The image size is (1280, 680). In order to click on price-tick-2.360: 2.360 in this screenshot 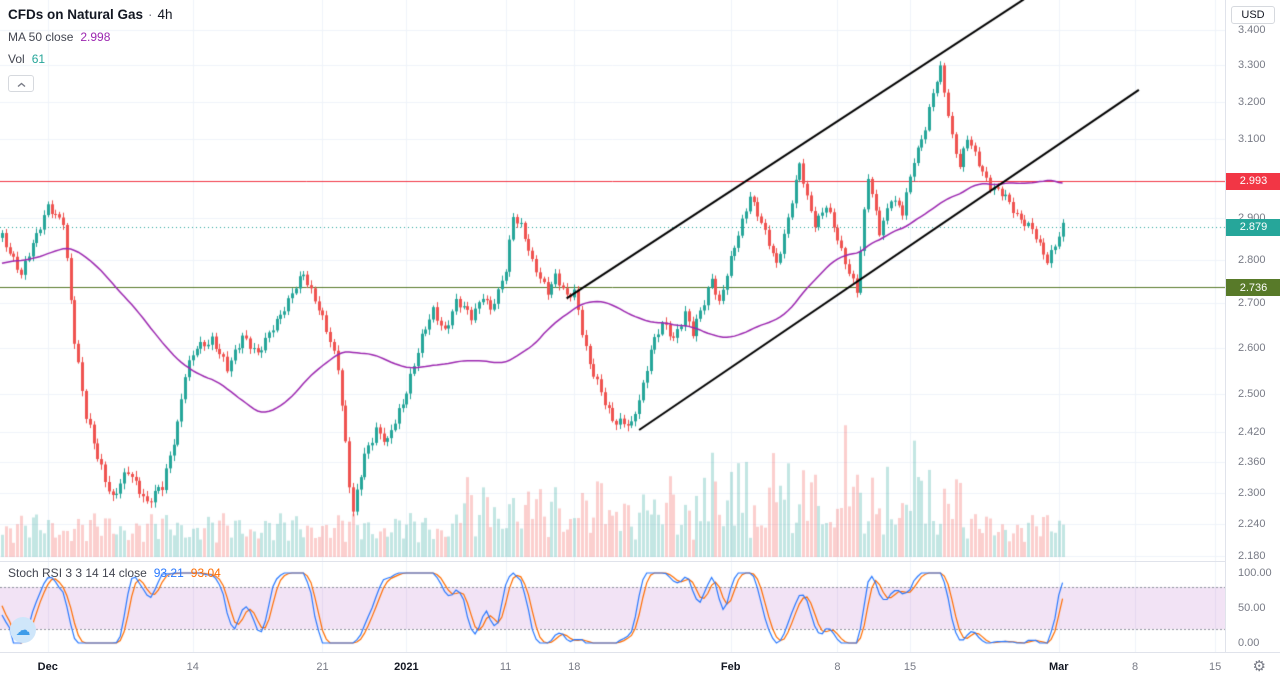, I will do `click(1252, 462)`.